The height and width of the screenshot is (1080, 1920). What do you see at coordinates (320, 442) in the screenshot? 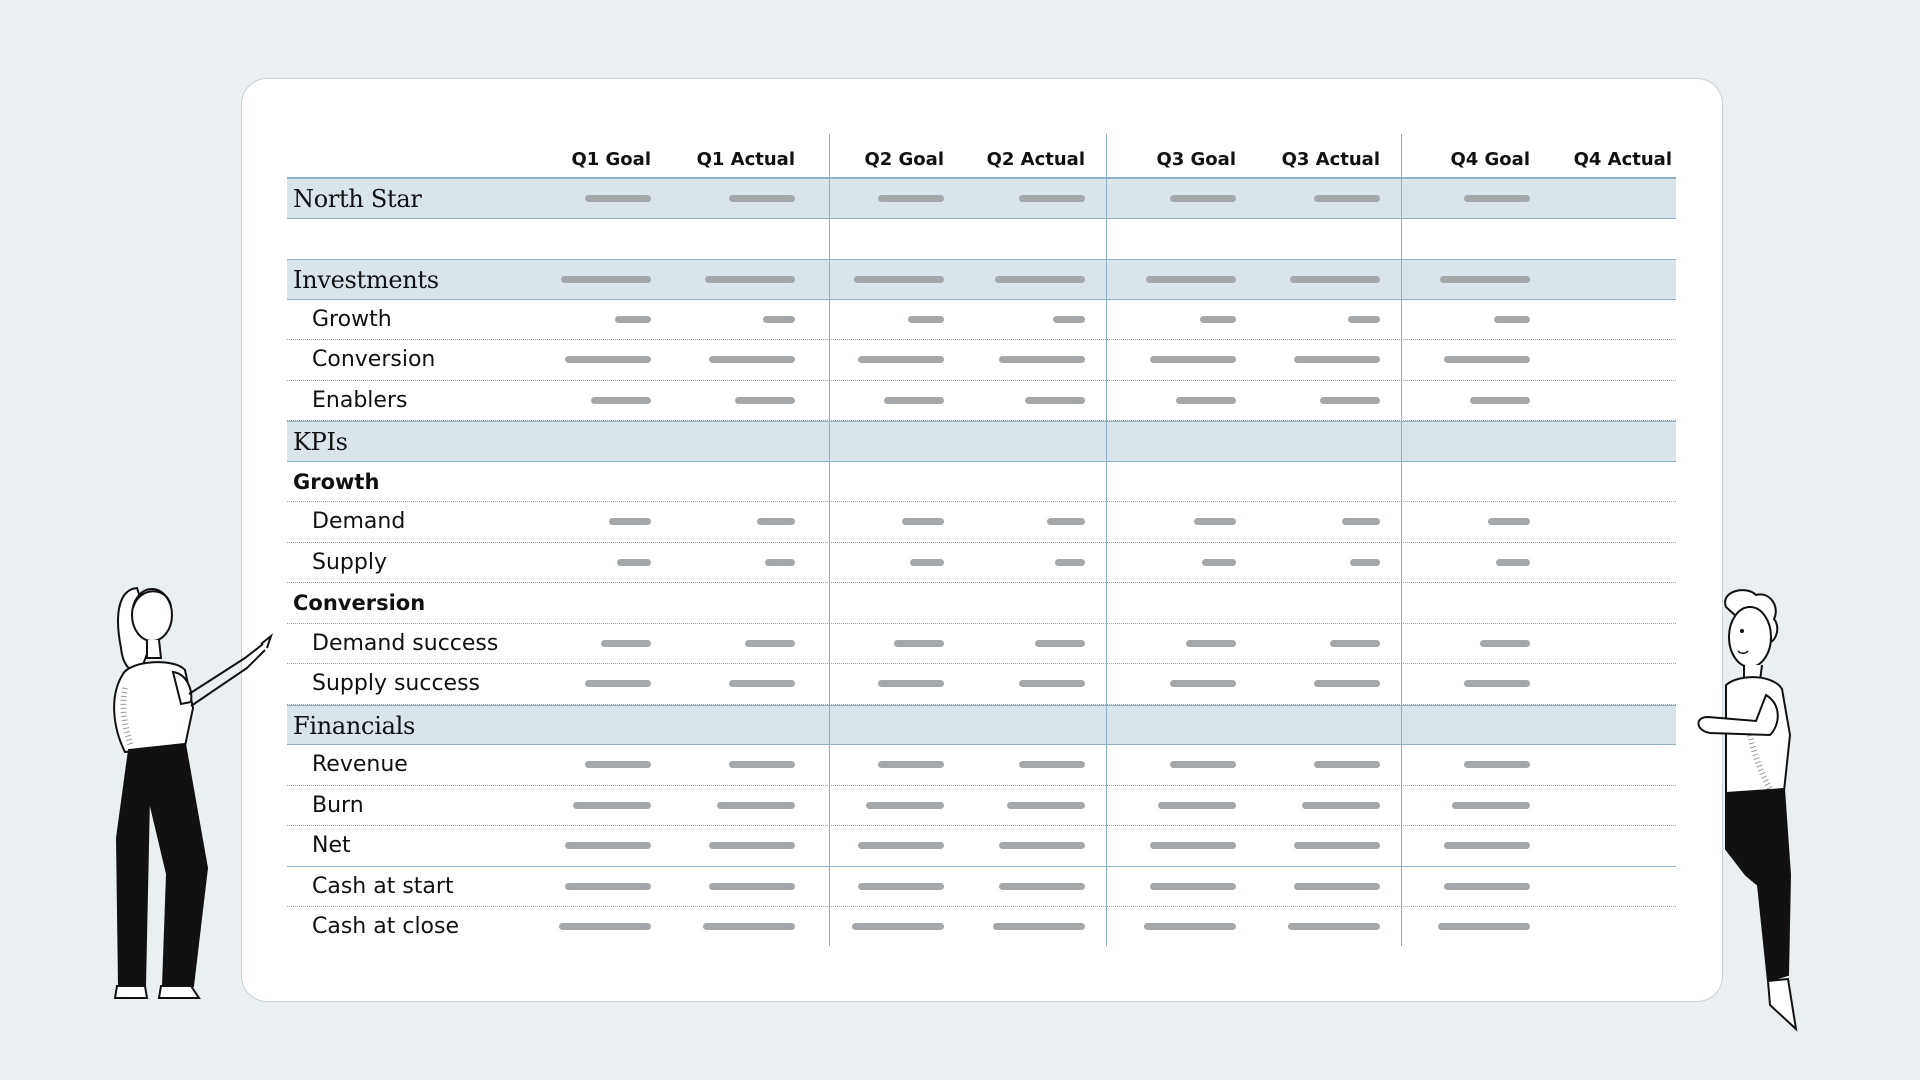
I see `row-label: KPIs` at bounding box center [320, 442].